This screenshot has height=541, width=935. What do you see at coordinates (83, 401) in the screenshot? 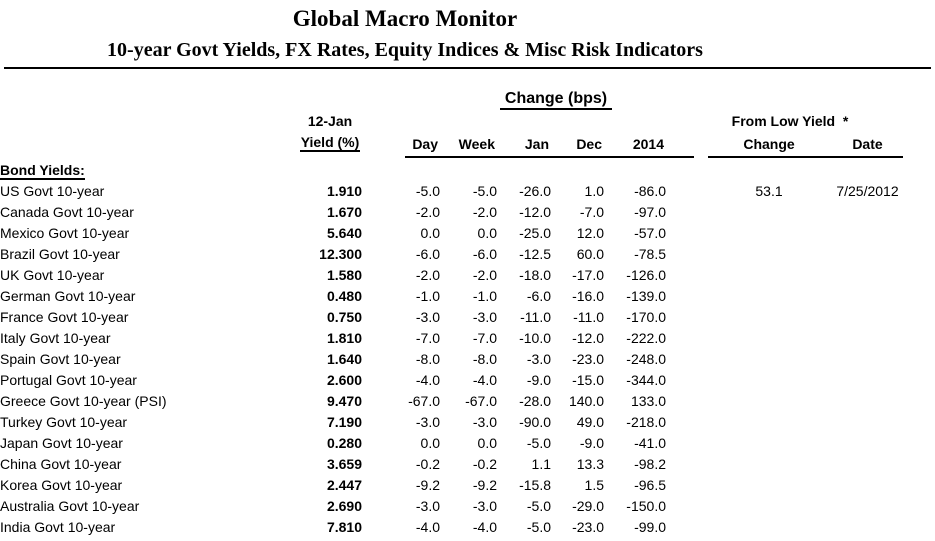
I see `row-label-cell: Greece Govt 10-year (PSI)` at bounding box center [83, 401].